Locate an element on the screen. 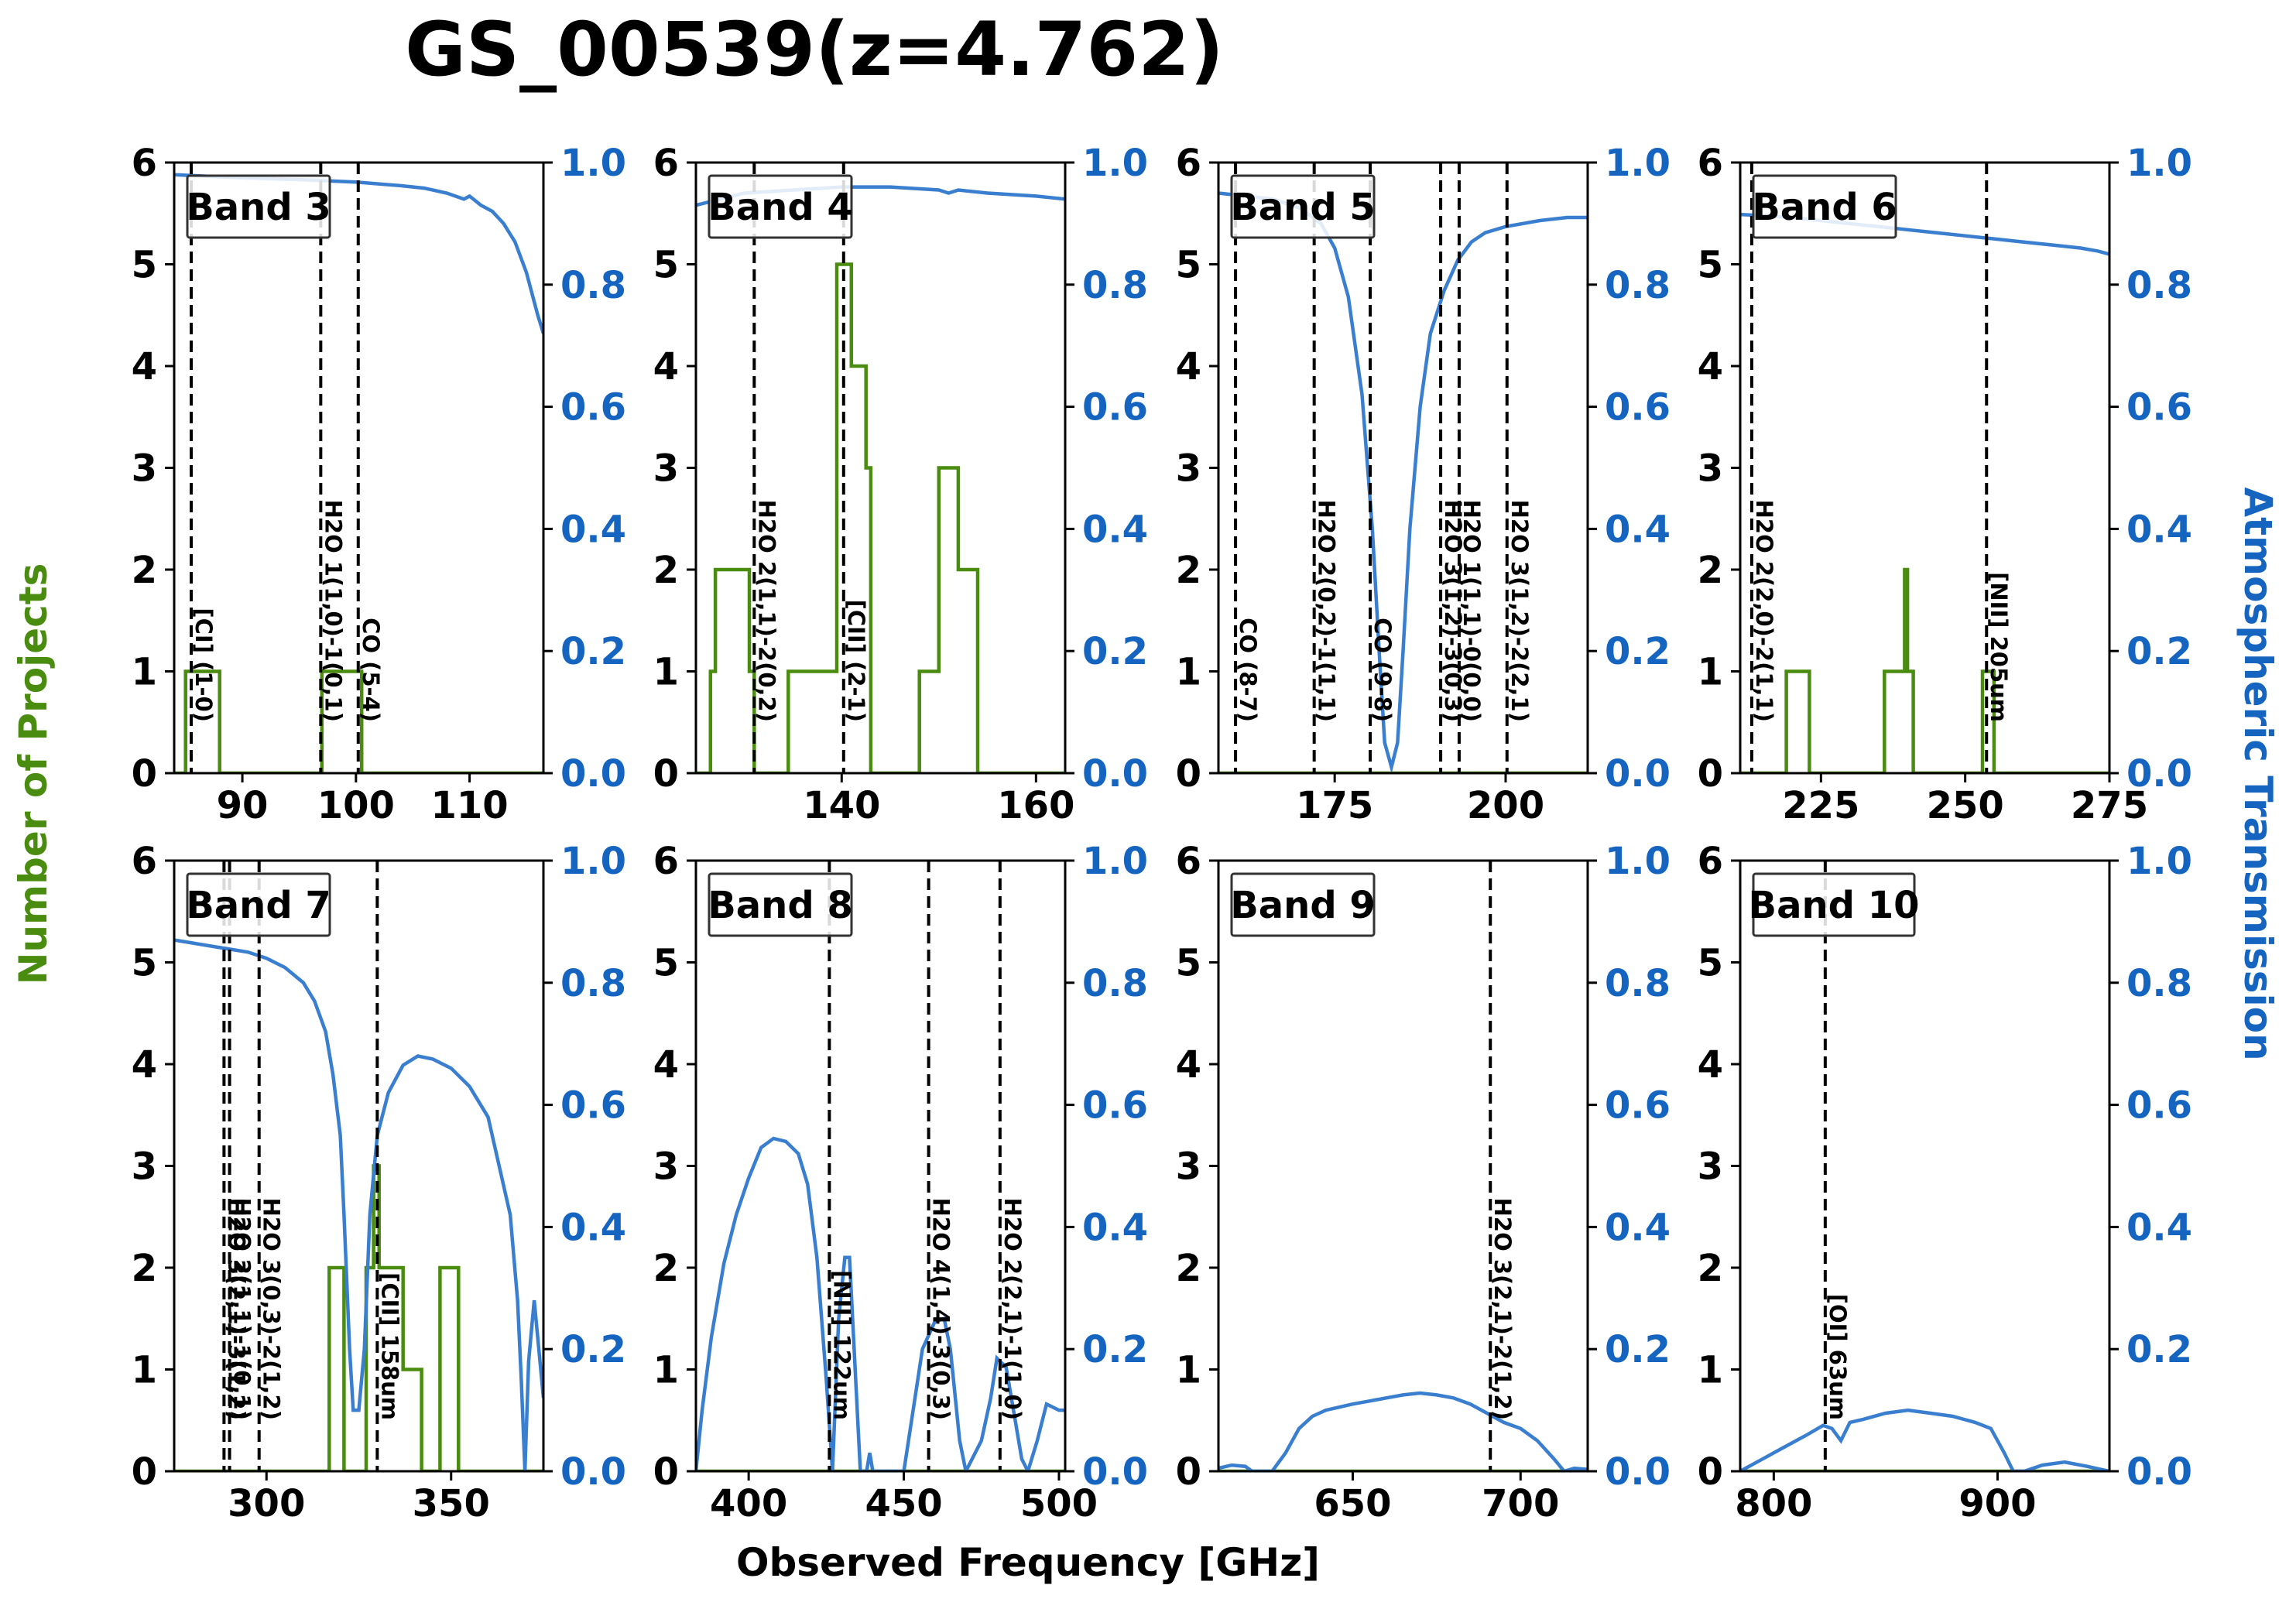 This screenshot has height=1609, width=2296. band-legend: Band 4 is located at coordinates (781, 206).